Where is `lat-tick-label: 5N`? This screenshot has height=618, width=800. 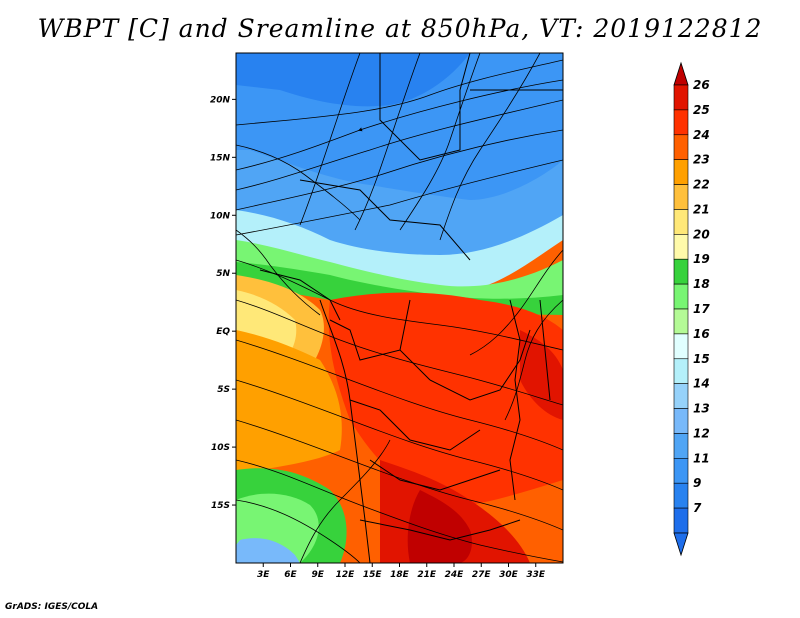
lat-tick-label: 5N is located at coordinates (223, 274).